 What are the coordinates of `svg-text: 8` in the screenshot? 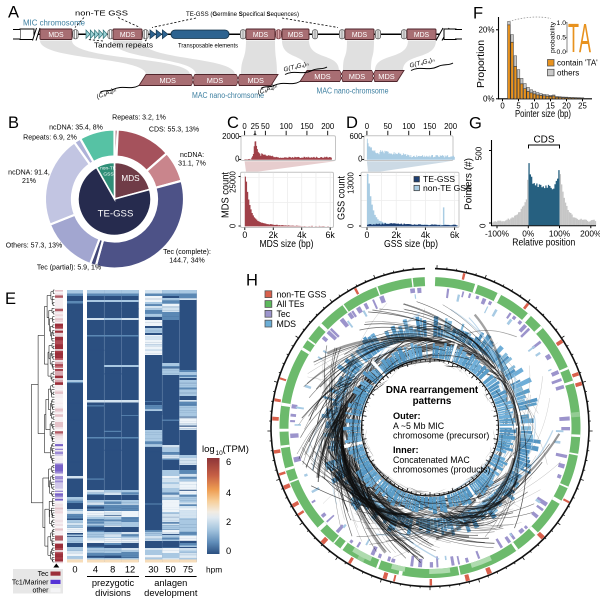 It's located at (112, 570).